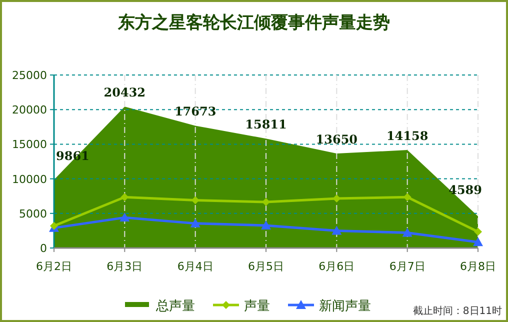 This screenshot has width=508, height=322. I want to click on x-tick-label: 6月7日, so click(407, 266).